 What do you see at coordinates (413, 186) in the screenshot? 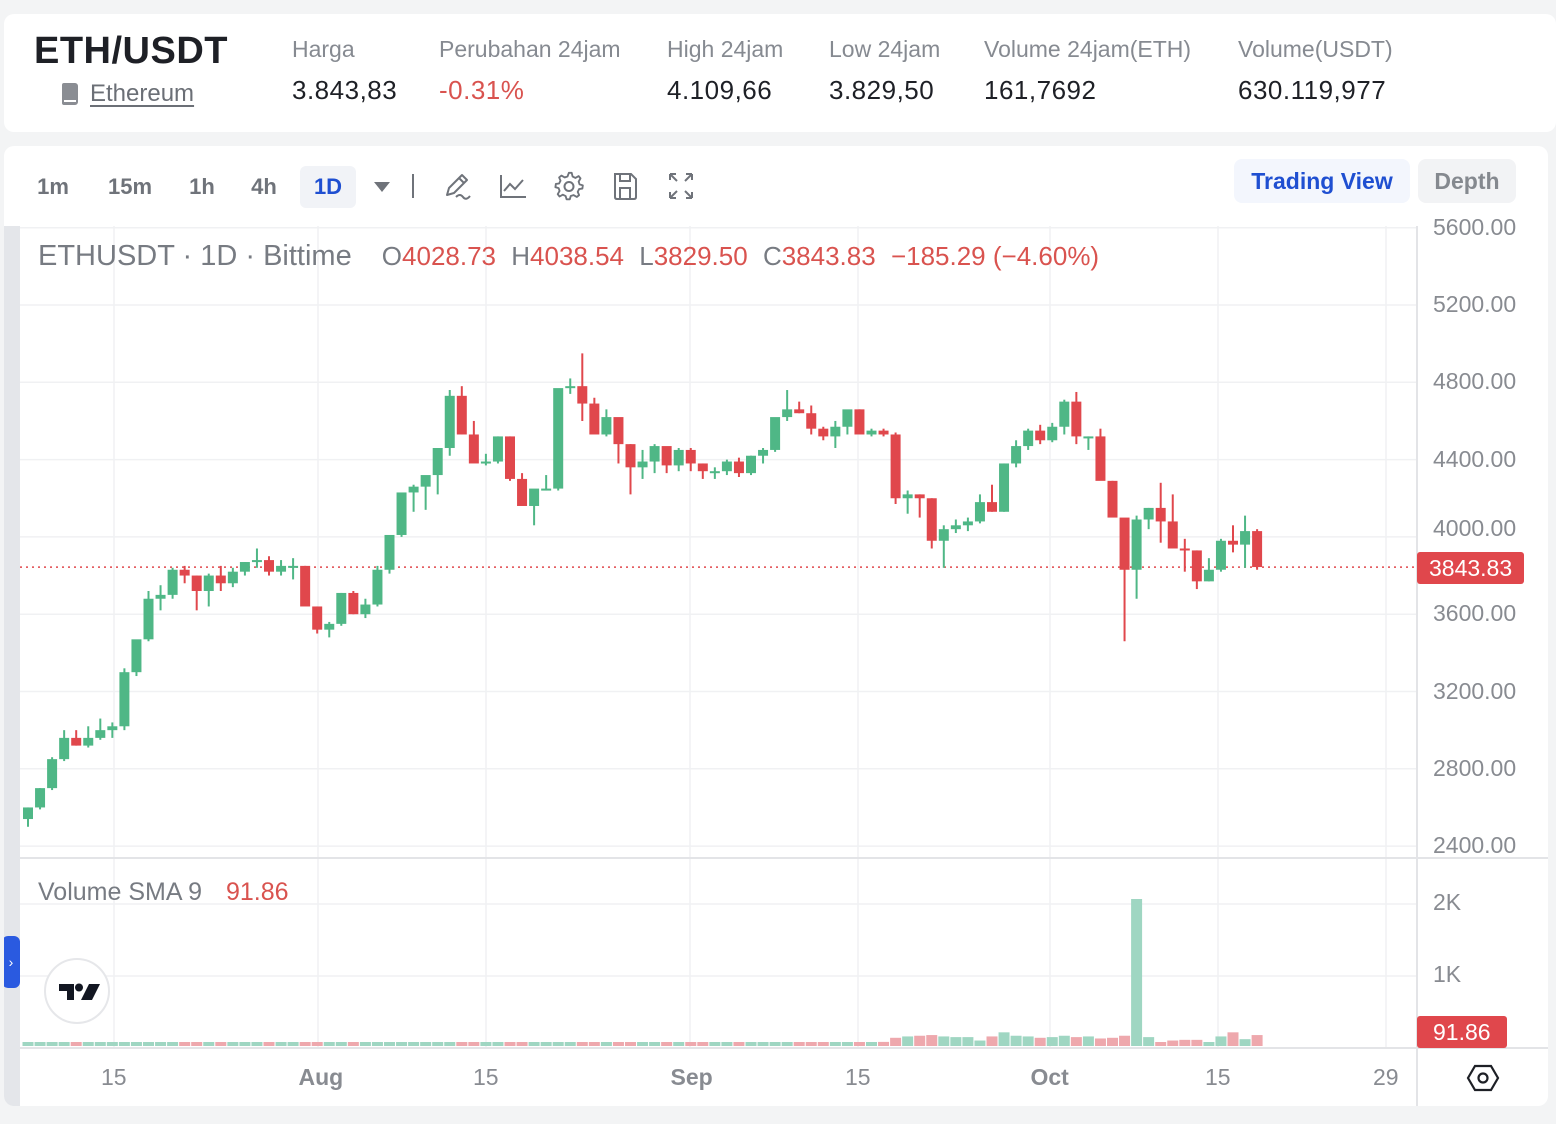
I see `toolbar-divider` at bounding box center [413, 186].